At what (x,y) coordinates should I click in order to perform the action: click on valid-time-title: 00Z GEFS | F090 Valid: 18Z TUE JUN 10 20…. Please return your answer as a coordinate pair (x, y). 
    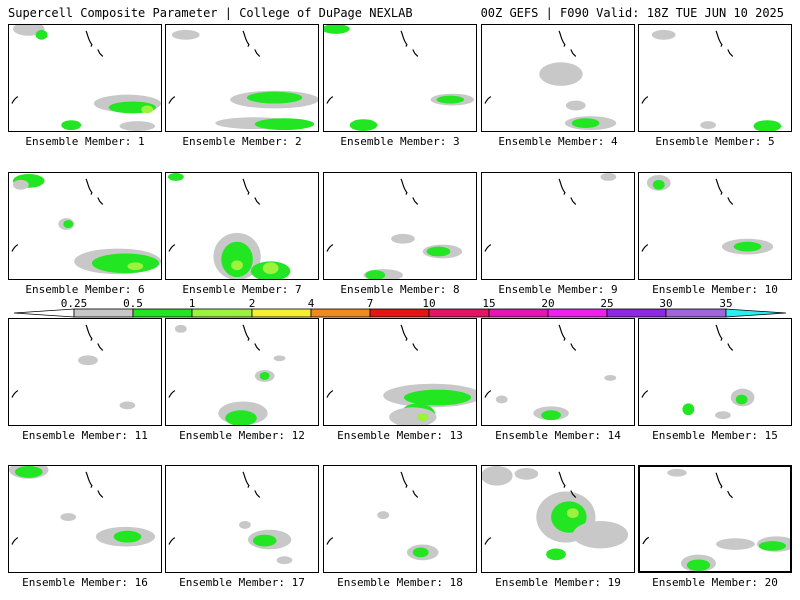
    Looking at the image, I should click on (632, 13).